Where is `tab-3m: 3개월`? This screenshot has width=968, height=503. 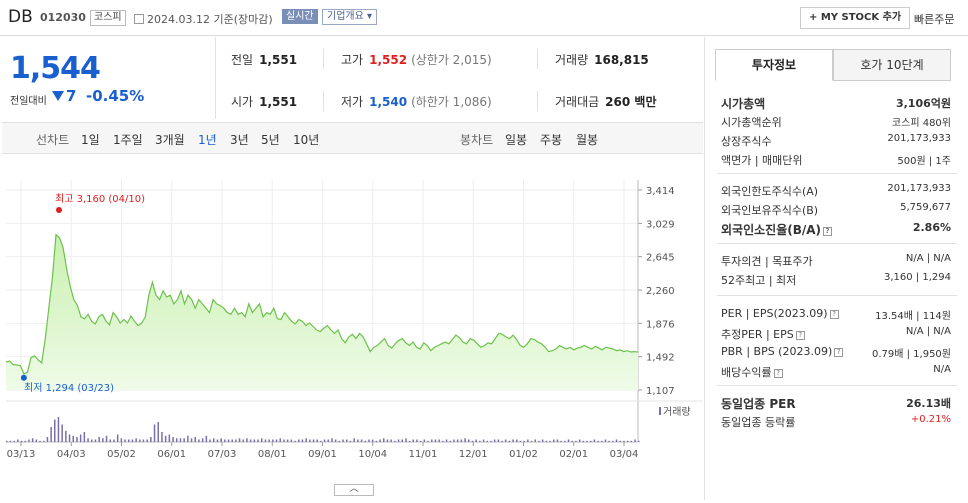
tab-3m: 3개월 is located at coordinates (170, 140).